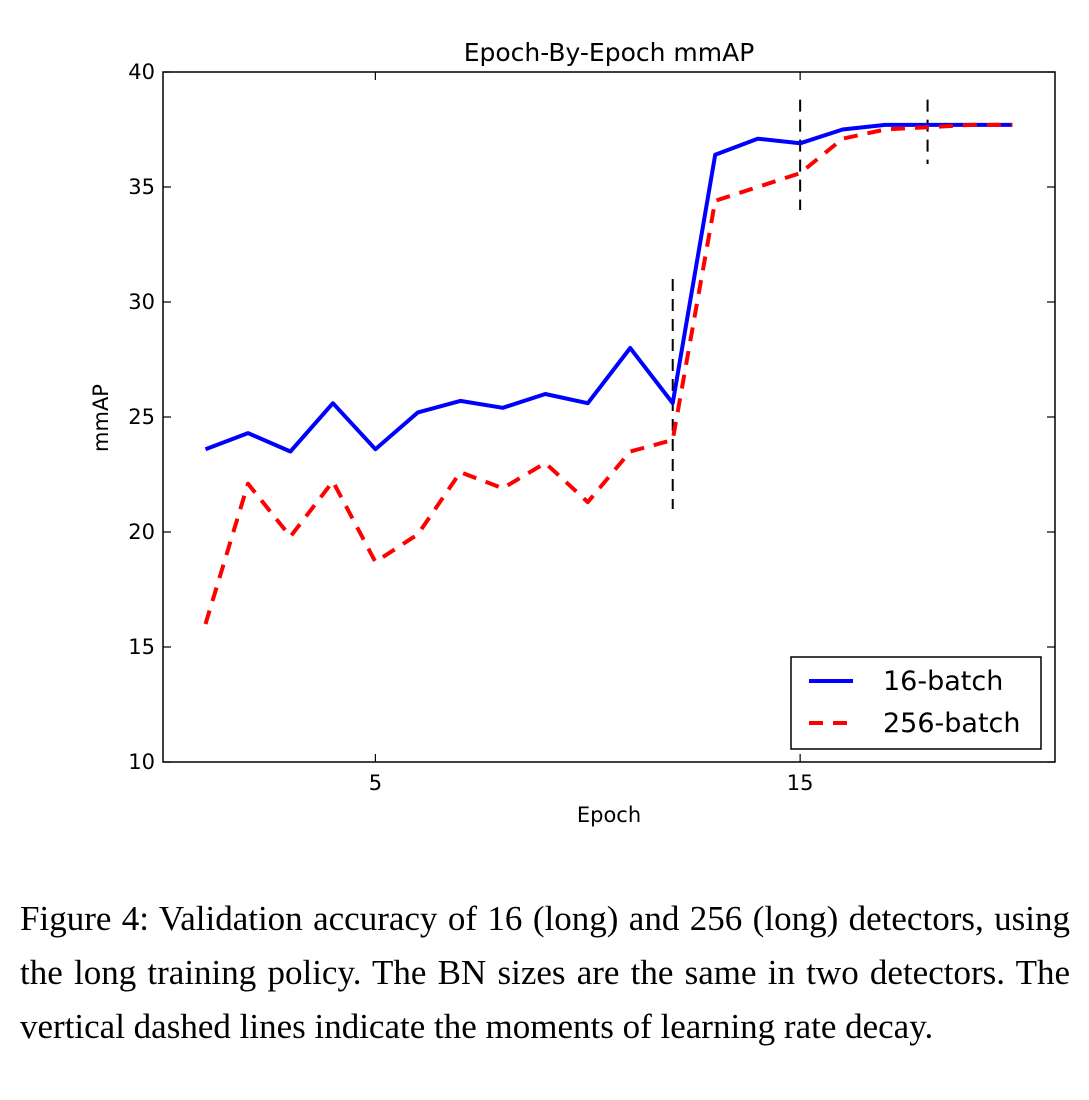 The height and width of the screenshot is (1100, 1089). I want to click on legend-box, so click(916, 703).